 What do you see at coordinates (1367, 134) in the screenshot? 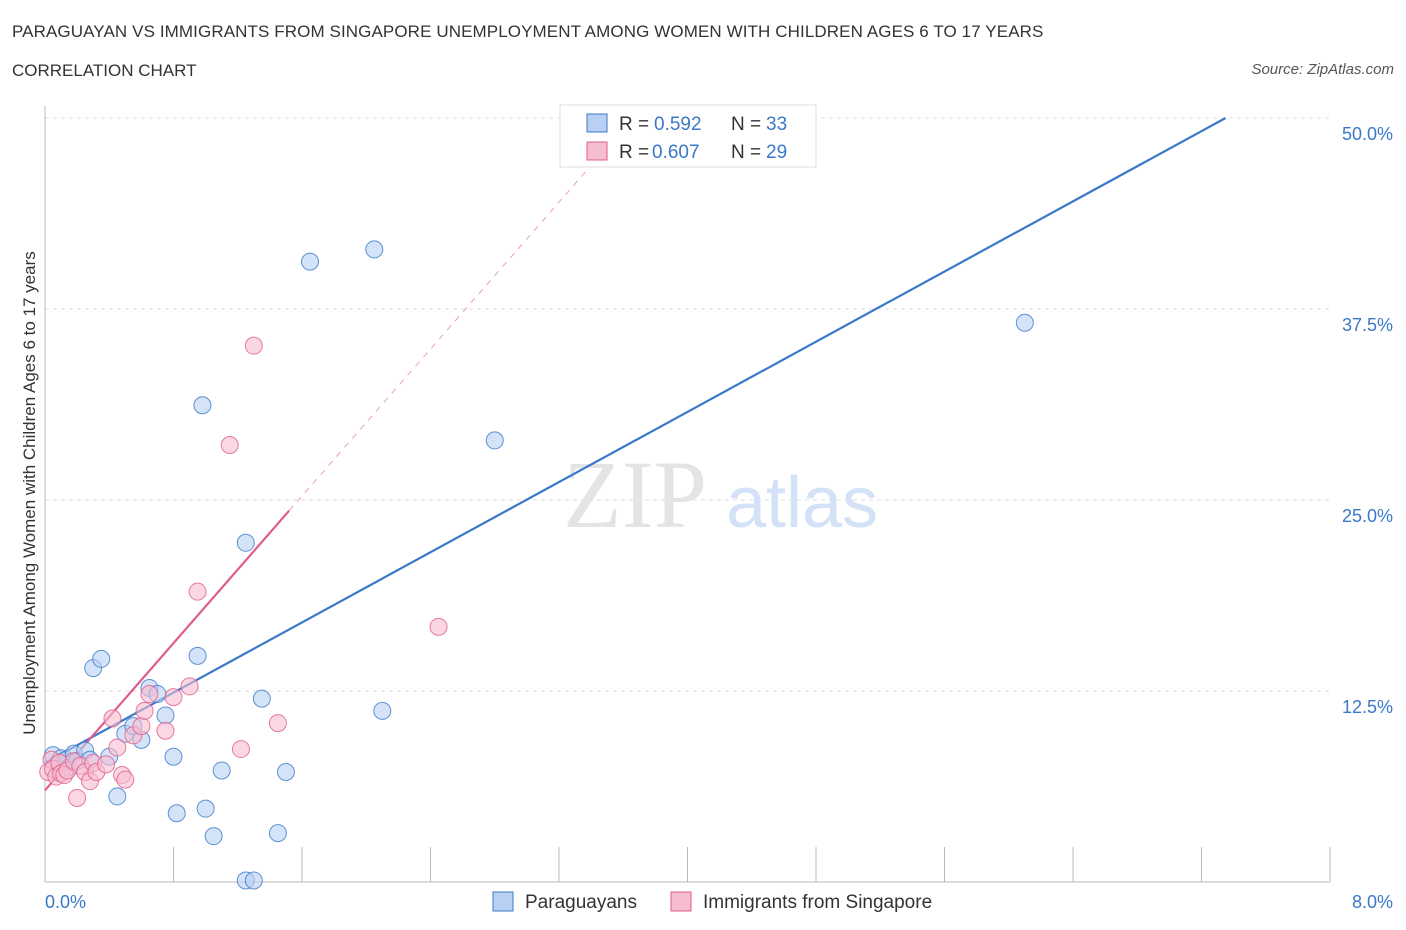
I see `y-tick-label: 50.0%` at bounding box center [1367, 134].